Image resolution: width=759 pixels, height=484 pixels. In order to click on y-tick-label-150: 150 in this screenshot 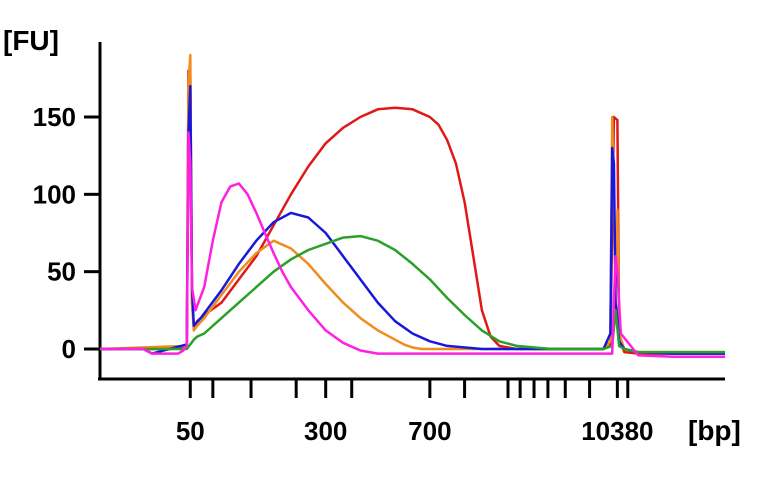, I will do `click(54, 117)`.